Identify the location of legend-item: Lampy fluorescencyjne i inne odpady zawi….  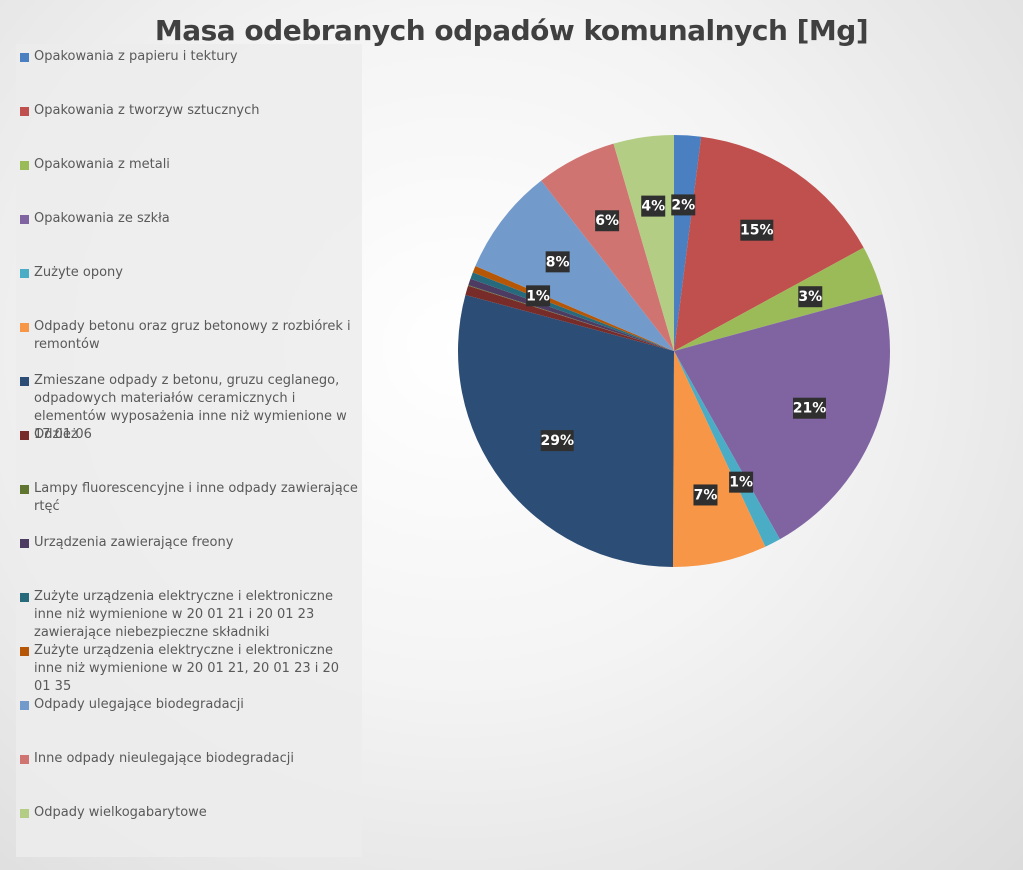
(189, 498).